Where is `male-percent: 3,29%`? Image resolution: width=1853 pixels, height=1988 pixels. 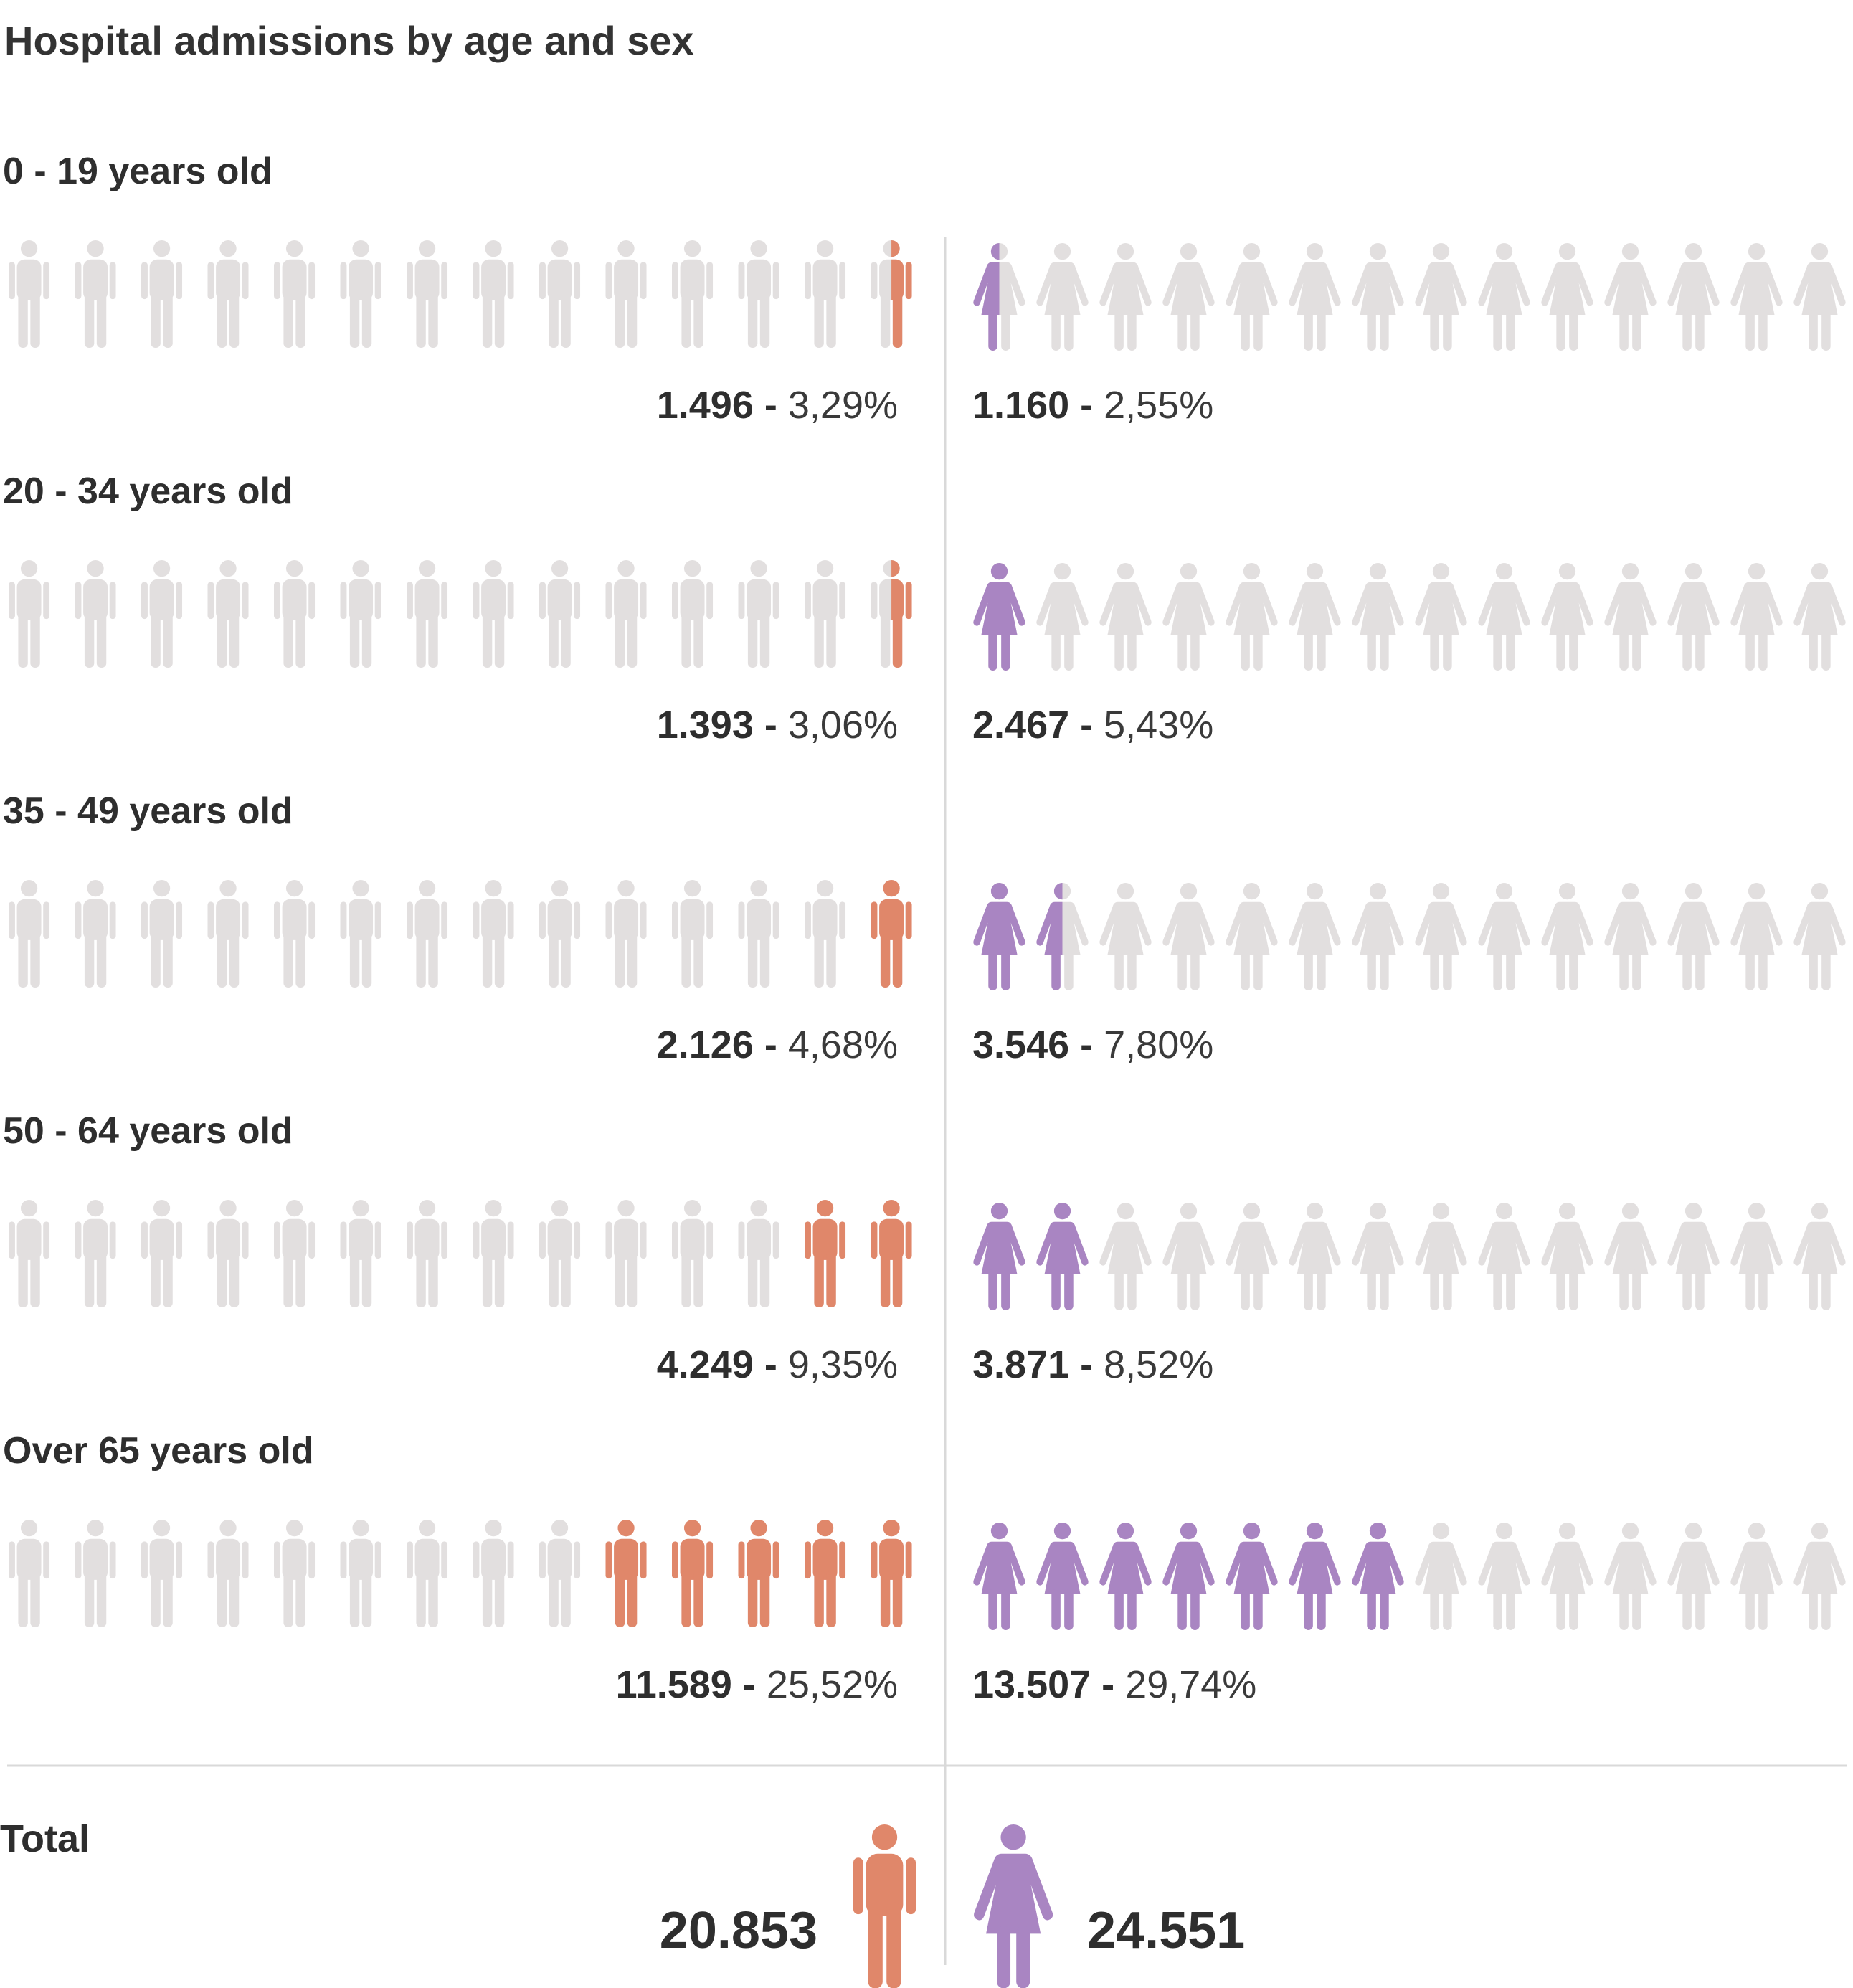 male-percent: 3,29% is located at coordinates (843, 405).